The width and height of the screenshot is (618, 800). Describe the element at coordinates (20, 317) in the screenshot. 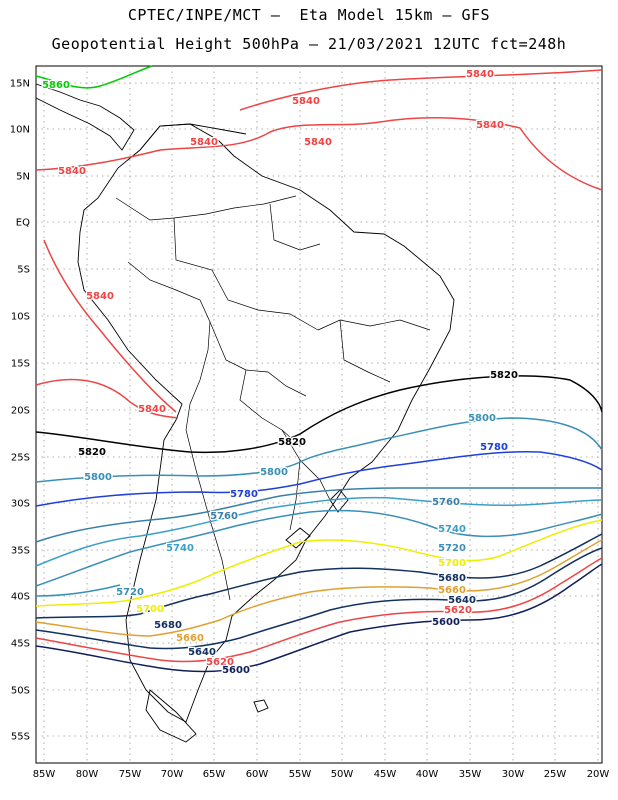

I see `lat-label: 10S` at that location.